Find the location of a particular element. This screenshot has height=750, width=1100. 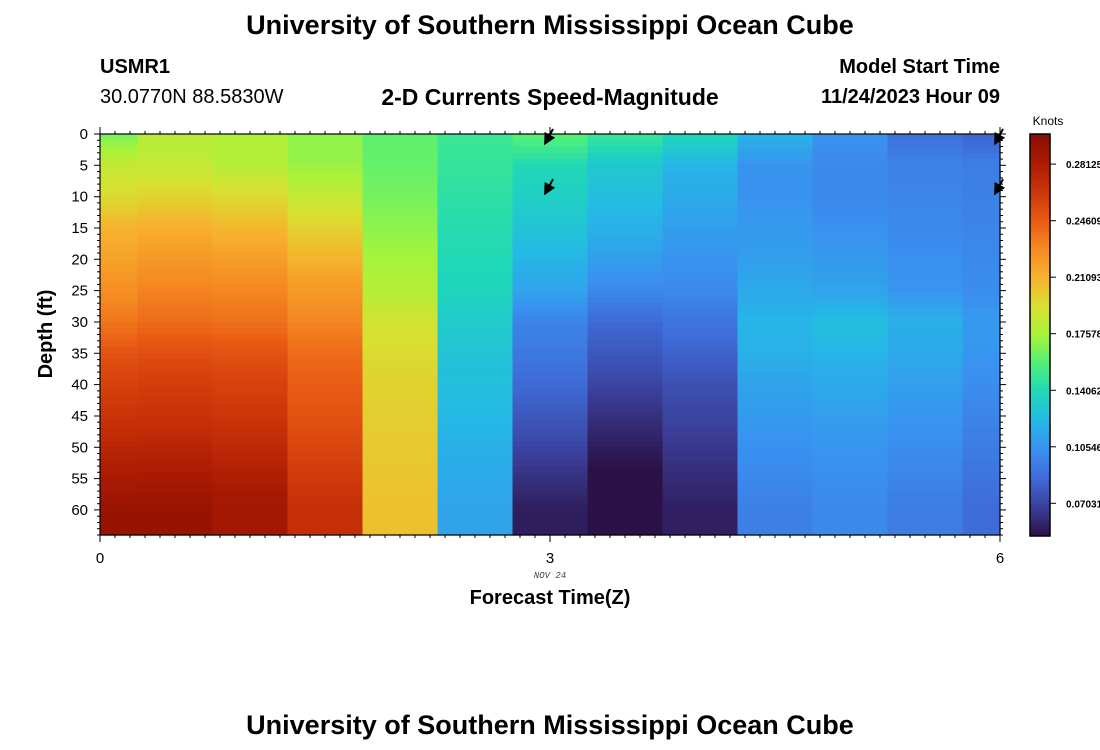

x-tick-label: 0 is located at coordinates (100, 558).